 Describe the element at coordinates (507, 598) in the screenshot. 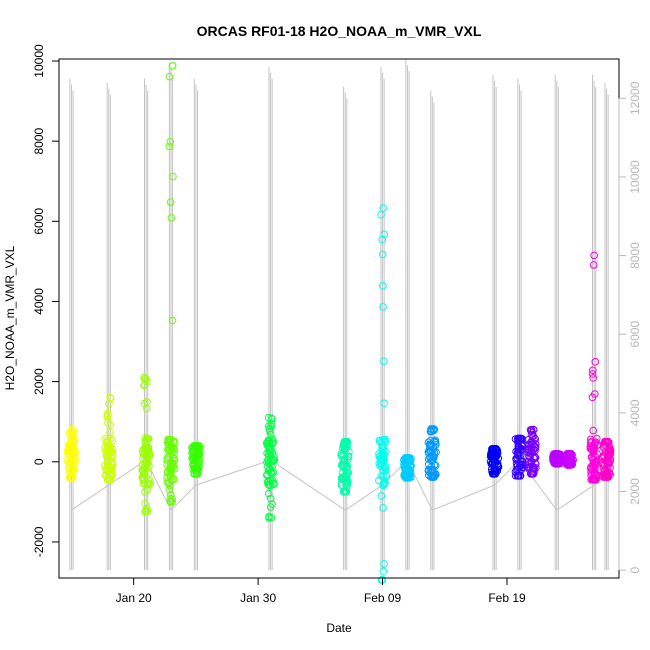

I see `x-tick-label: Feb 19` at that location.